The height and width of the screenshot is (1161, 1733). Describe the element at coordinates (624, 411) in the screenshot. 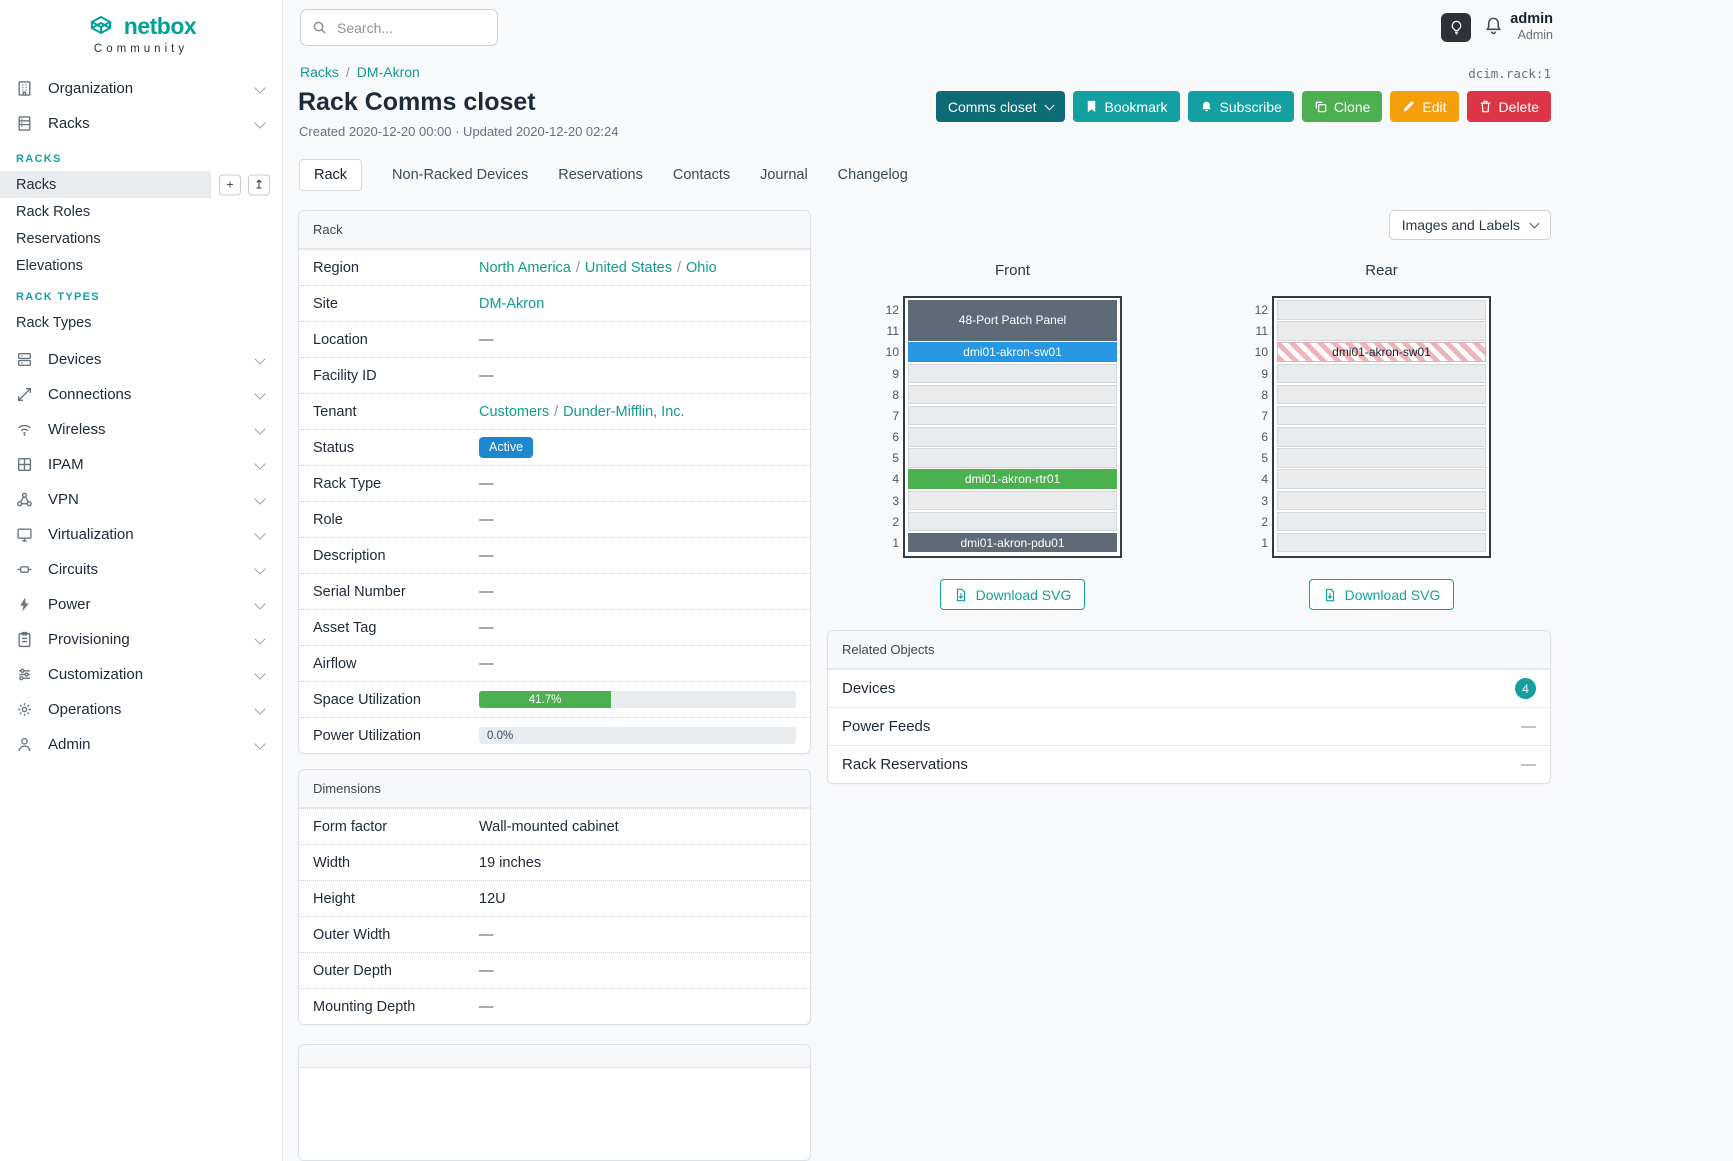

I see `tenant-link: Dunder-Mifflin, Inc.` at that location.